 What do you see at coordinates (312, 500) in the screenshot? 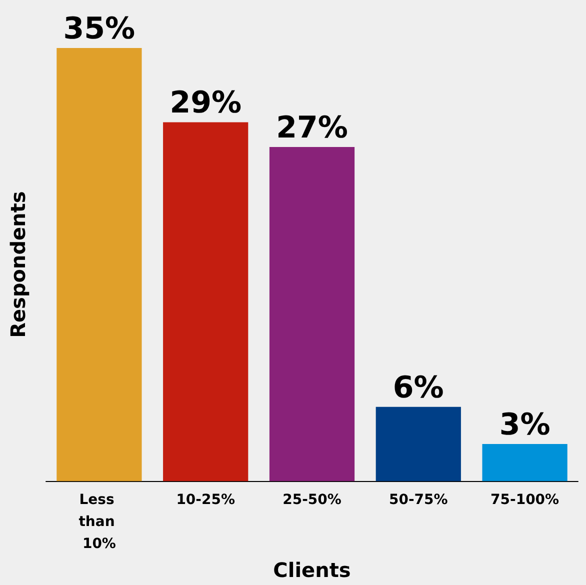
I see `x-tick-label: 25-50%` at bounding box center [312, 500].